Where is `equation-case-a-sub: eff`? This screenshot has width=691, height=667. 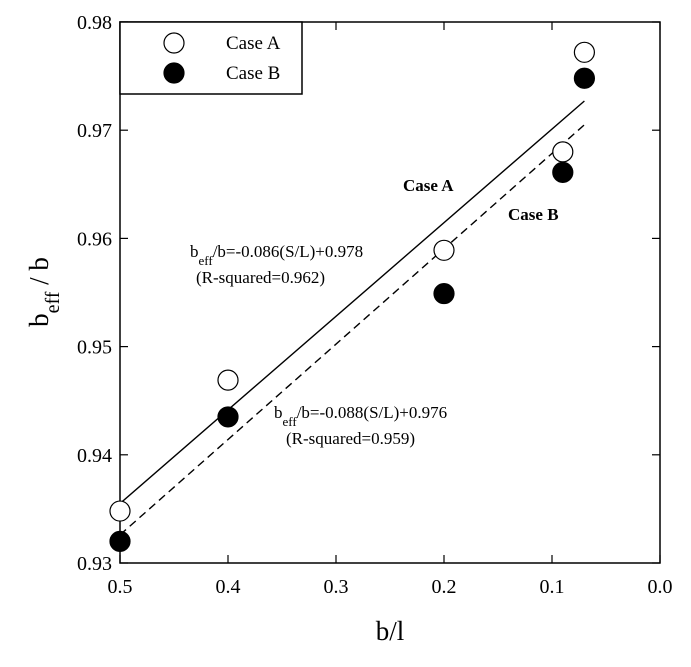 equation-case-a-sub: eff is located at coordinates (206, 260).